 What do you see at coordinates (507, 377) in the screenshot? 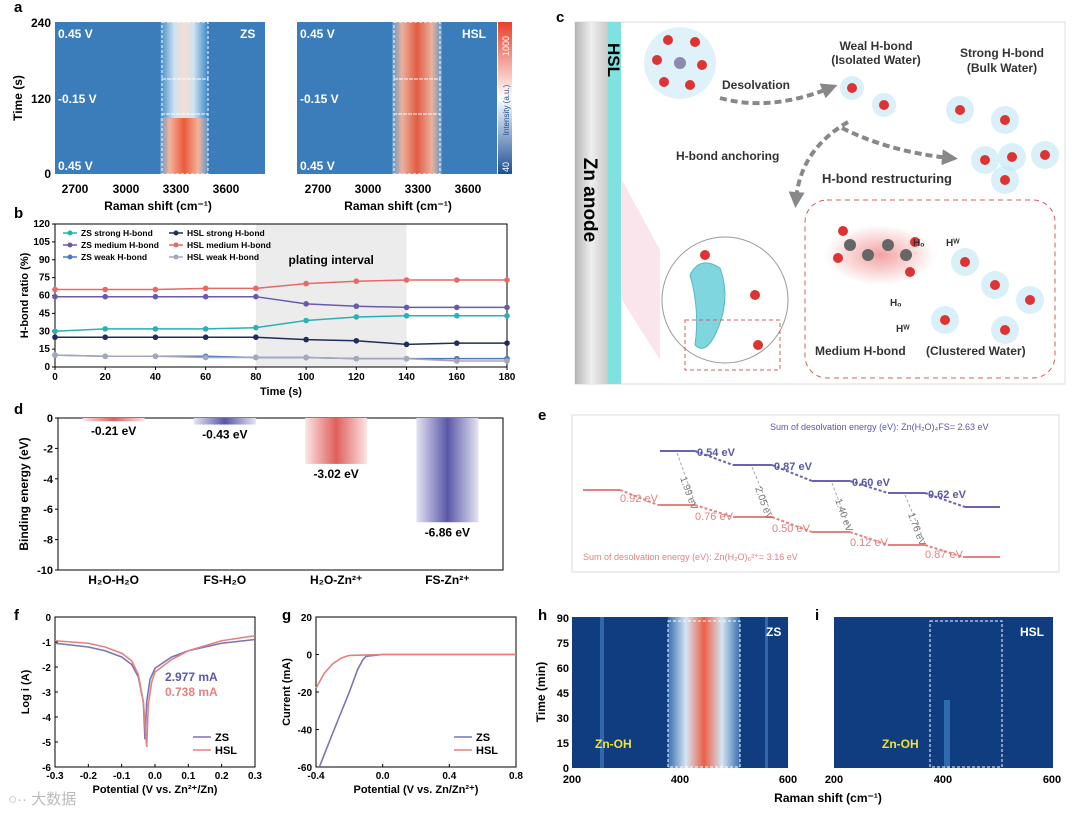
I see `b-xtick-label: 180` at bounding box center [507, 377].